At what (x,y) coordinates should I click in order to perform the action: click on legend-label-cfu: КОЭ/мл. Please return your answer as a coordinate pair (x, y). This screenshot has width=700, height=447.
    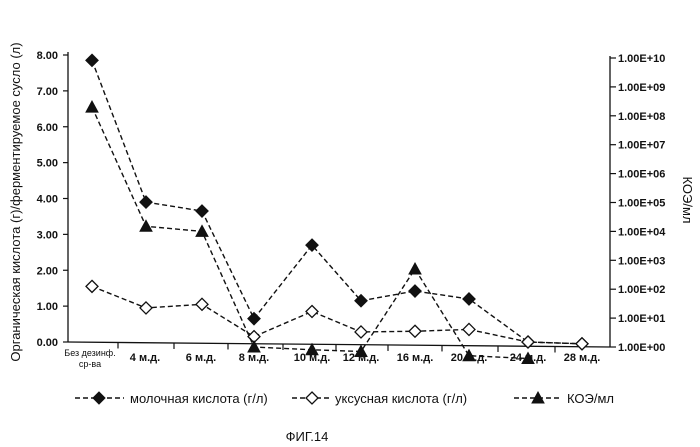
    Looking at the image, I should click on (590, 398).